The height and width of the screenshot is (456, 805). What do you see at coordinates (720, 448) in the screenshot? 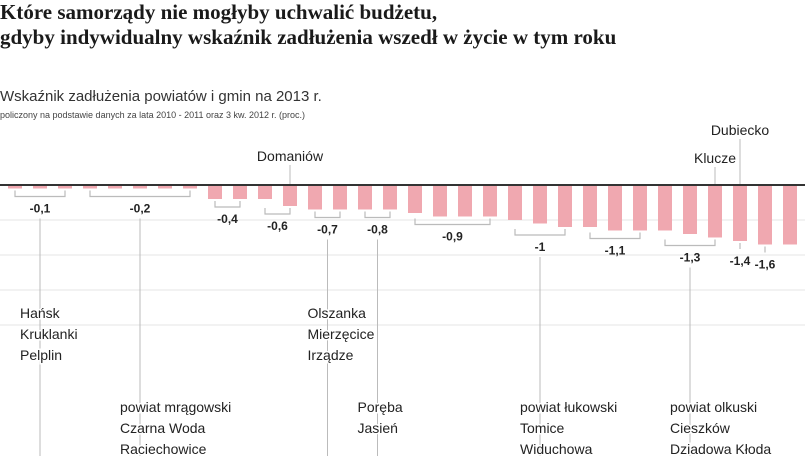
I see `bottom-annotation-5-line-2: Dziadowa Kłoda` at bounding box center [720, 448].